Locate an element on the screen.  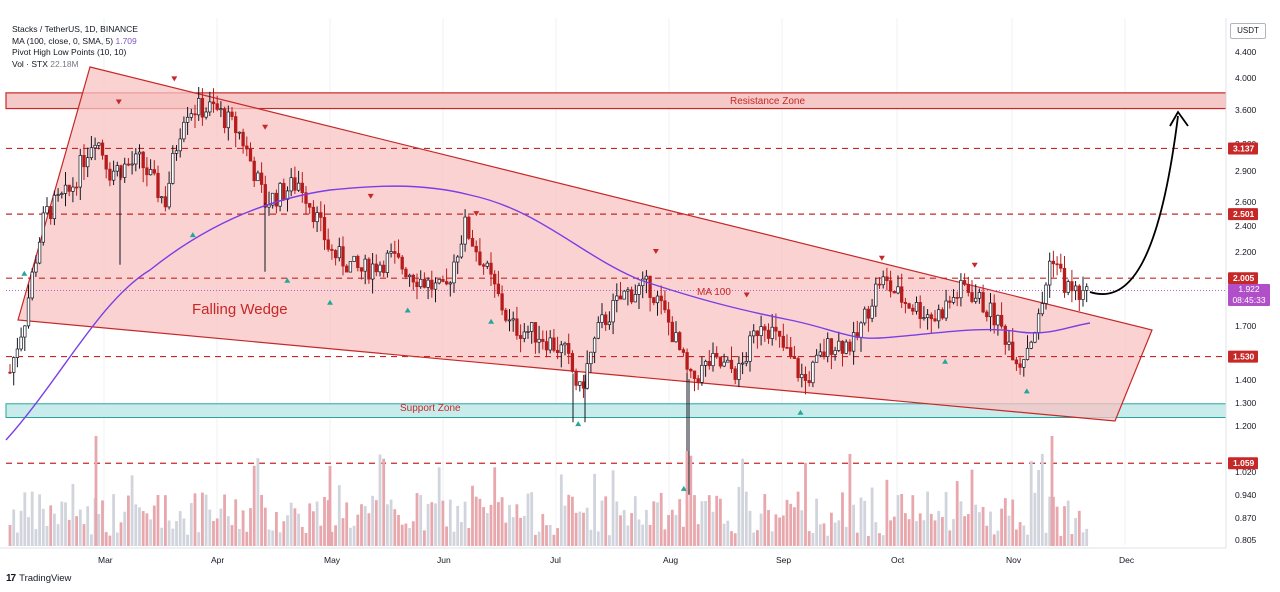
currency-selector: USDT is located at coordinates (1248, 31).